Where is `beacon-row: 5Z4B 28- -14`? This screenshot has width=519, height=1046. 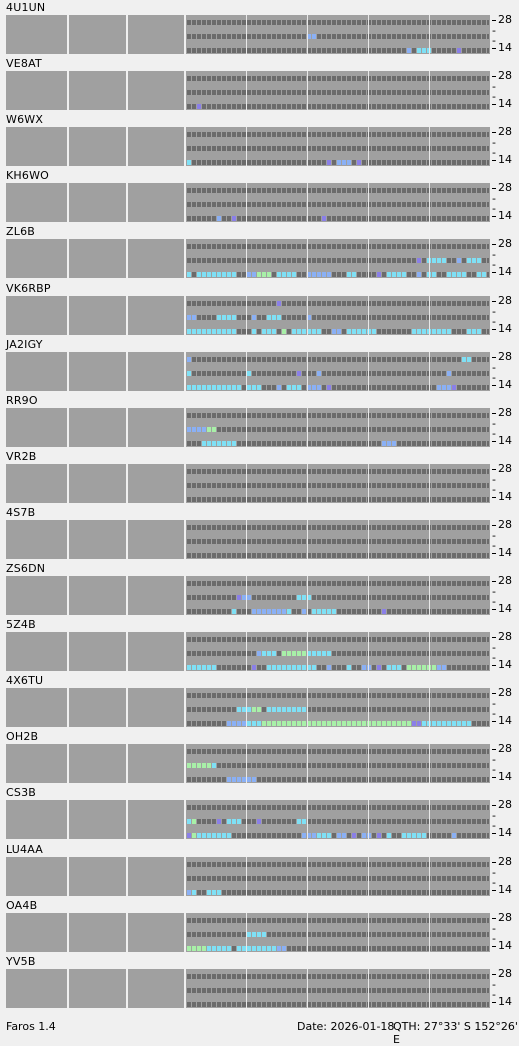
beacon-row: 5Z4B 28- -14 is located at coordinates (259, 645).